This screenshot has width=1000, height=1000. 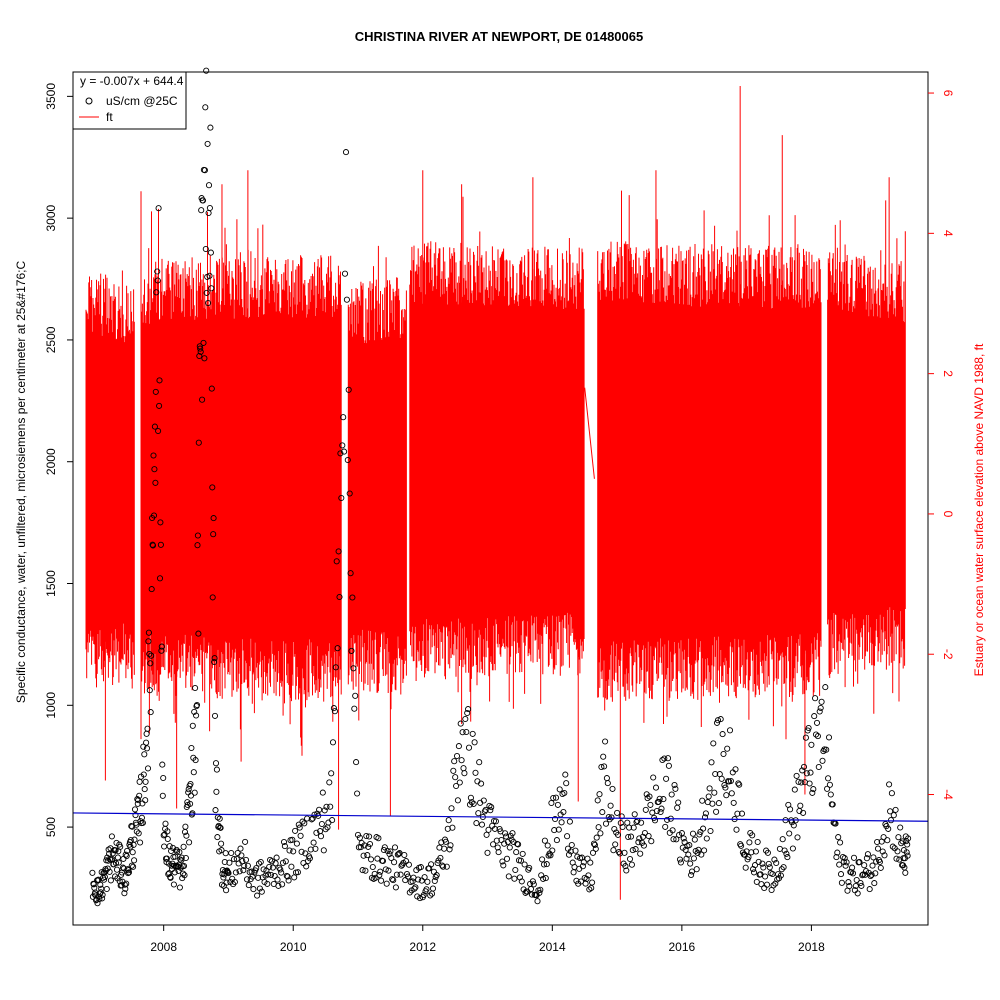 What do you see at coordinates (487, 939) in the screenshot?
I see `x-axis: 2008 2010 2012 2014 2016 2018` at bounding box center [487, 939].